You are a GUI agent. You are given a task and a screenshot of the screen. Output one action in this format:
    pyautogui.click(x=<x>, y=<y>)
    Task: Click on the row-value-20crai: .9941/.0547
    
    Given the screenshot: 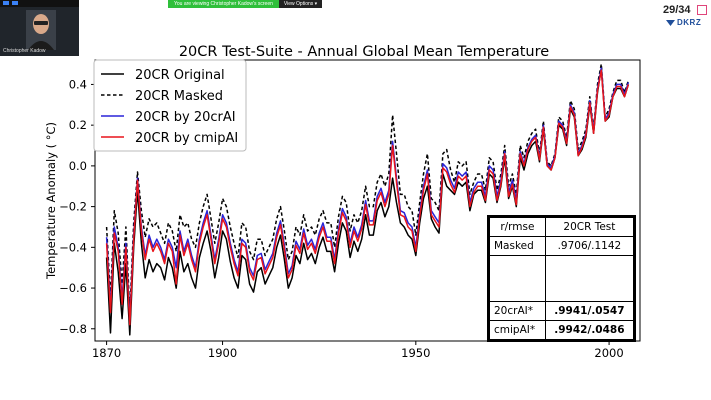 What is the action you would take?
    pyautogui.click(x=590, y=311)
    